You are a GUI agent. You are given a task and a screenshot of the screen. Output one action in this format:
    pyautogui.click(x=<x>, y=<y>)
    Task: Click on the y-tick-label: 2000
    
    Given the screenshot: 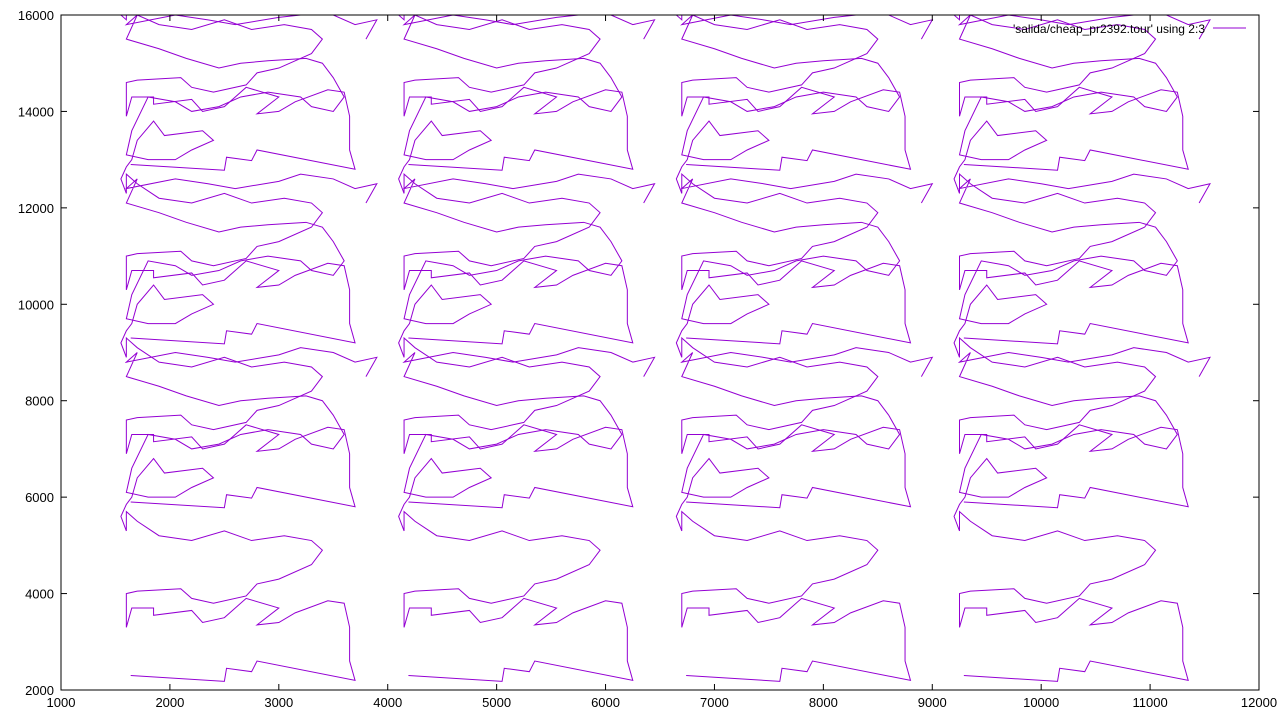 What is the action you would take?
    pyautogui.click(x=39, y=690)
    